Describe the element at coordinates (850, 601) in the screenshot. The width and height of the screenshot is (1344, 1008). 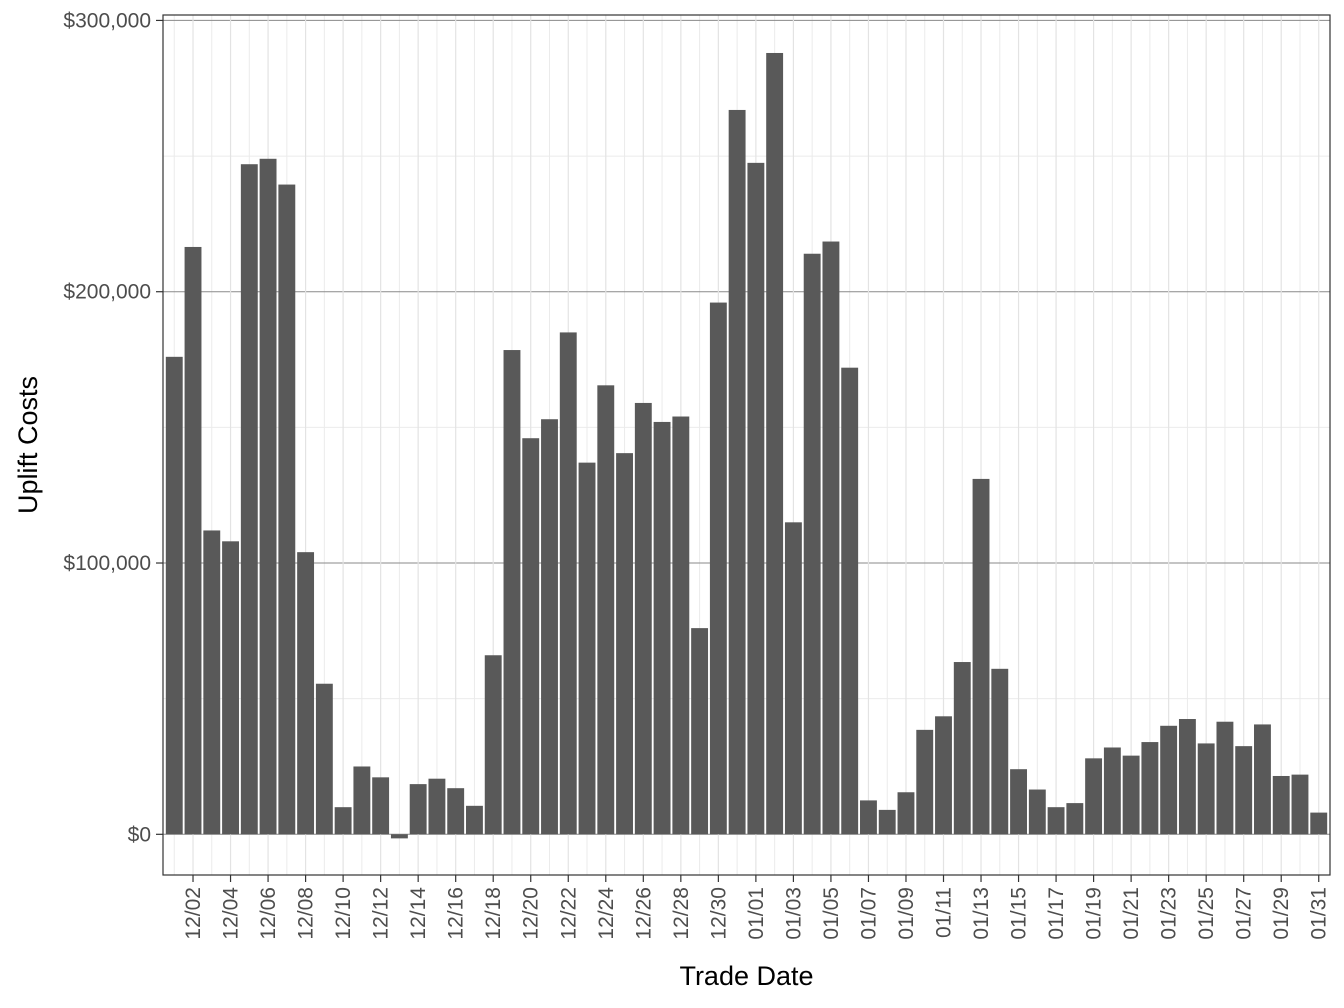
I see `bar-01-06: 01/06` at that location.